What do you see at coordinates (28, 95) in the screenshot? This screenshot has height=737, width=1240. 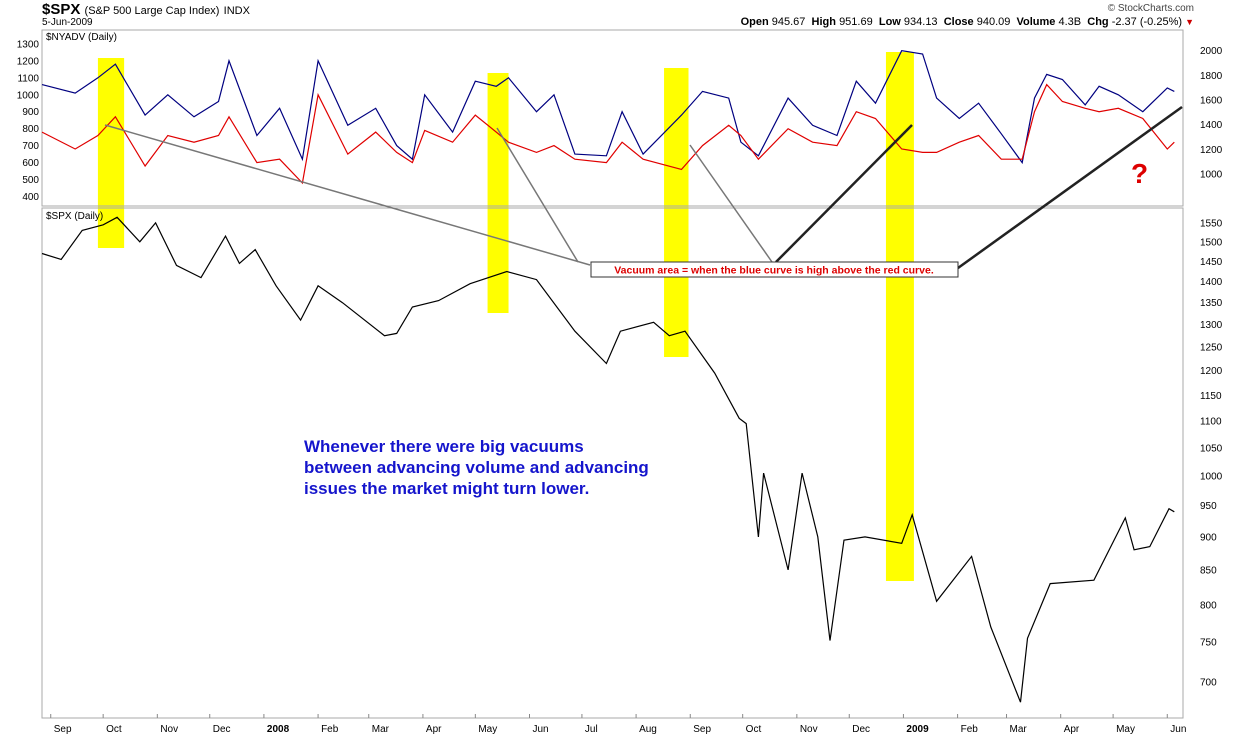 I see `upper-left-tick-label: 1000` at bounding box center [28, 95].